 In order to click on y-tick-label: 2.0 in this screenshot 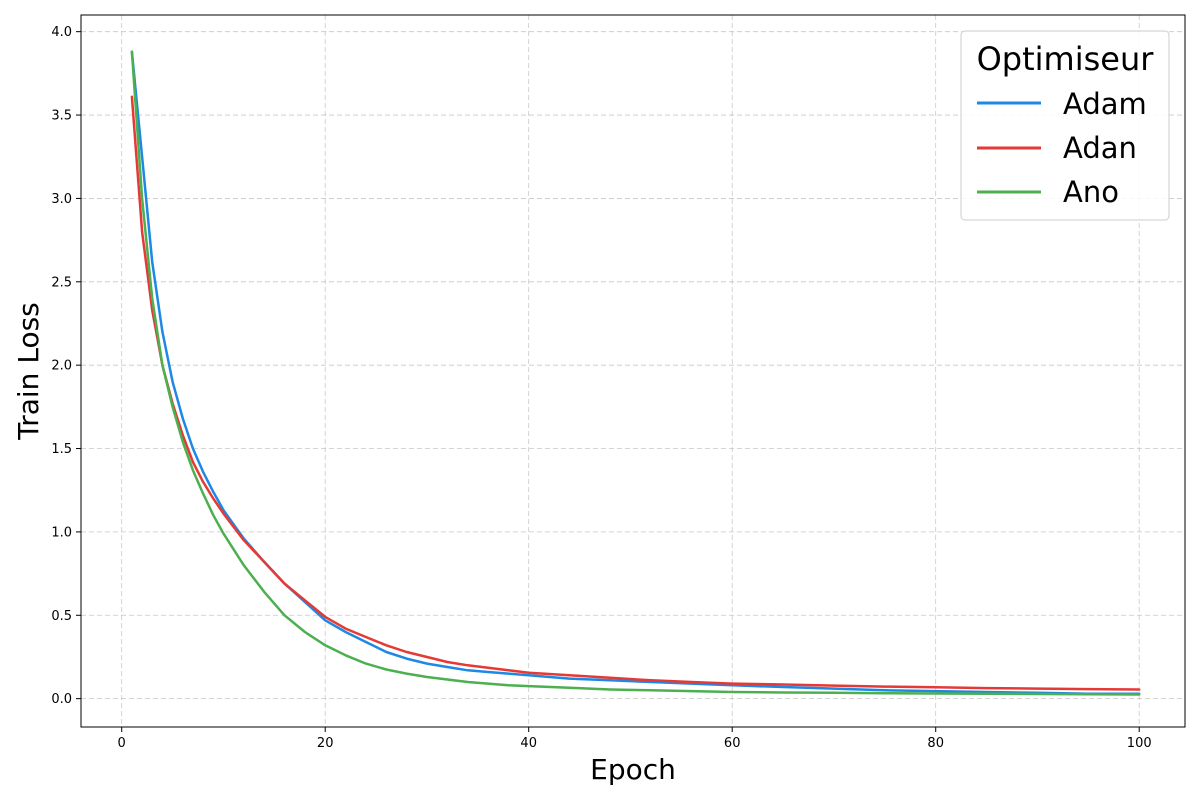, I will do `click(61, 366)`.